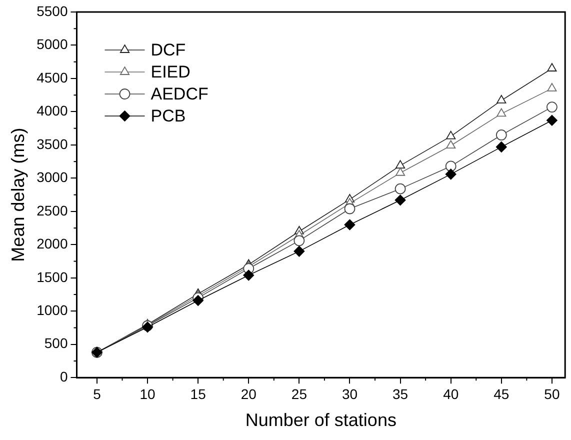 The width and height of the screenshot is (571, 440). What do you see at coordinates (64, 376) in the screenshot?
I see `y-tick-label: 0` at bounding box center [64, 376].